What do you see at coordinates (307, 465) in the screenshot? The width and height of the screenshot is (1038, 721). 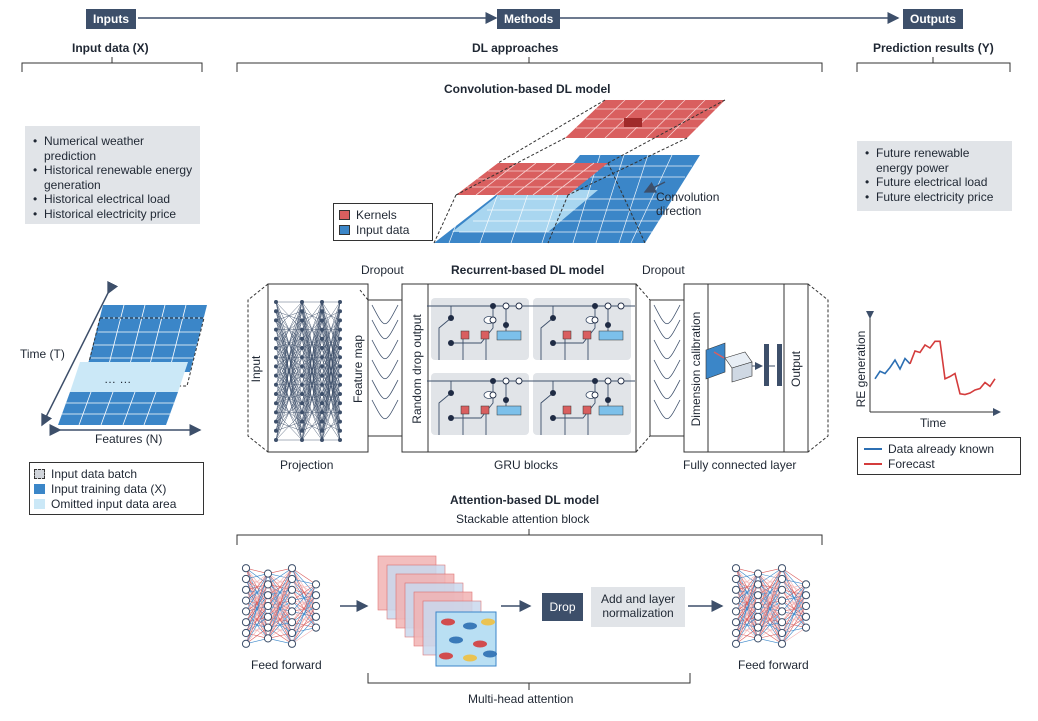 I see `projection-label: Projection` at bounding box center [307, 465].